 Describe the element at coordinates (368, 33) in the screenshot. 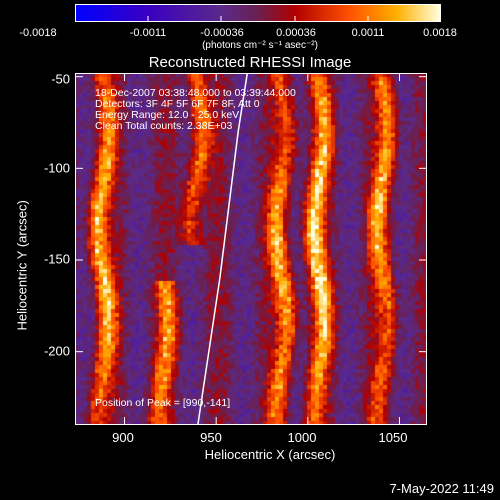

I see `colorbar-tick-label: 0.0011` at that location.